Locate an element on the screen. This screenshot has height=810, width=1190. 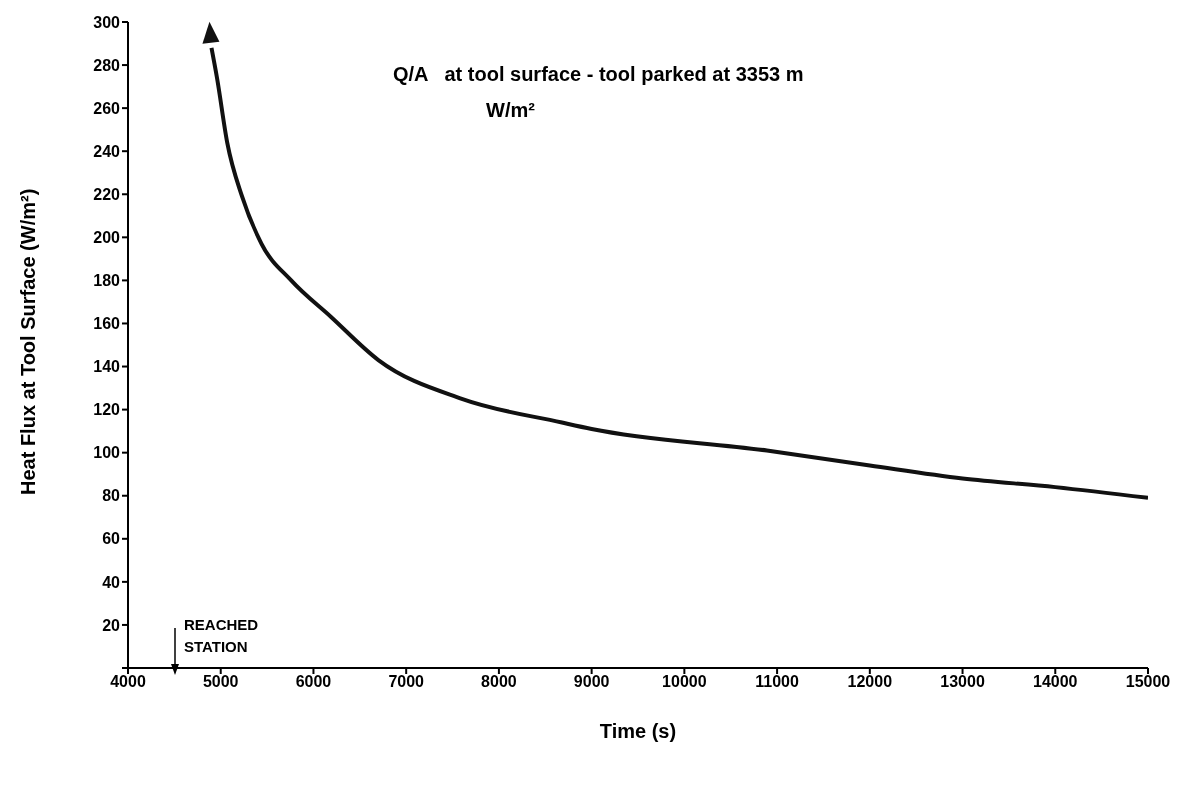
y-tick-label: 220 is located at coordinates (107, 194).